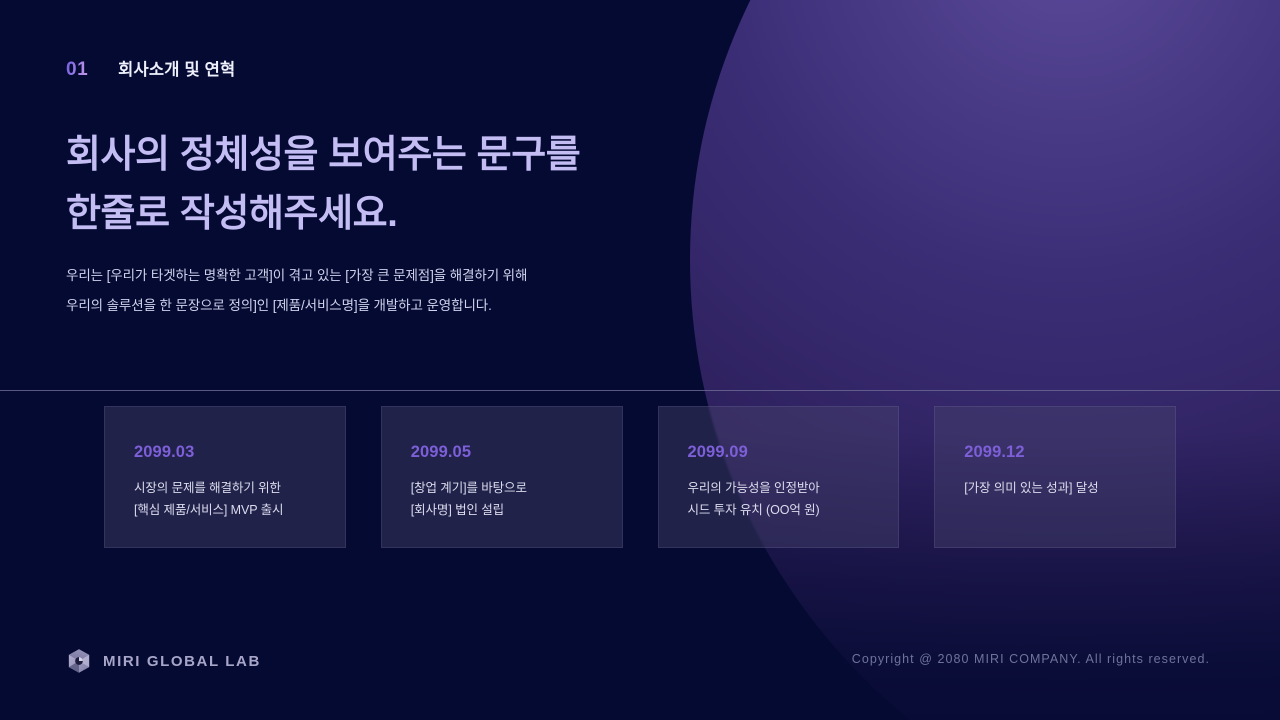  Describe the element at coordinates (640, 390) in the screenshot. I see `section-divider` at that location.